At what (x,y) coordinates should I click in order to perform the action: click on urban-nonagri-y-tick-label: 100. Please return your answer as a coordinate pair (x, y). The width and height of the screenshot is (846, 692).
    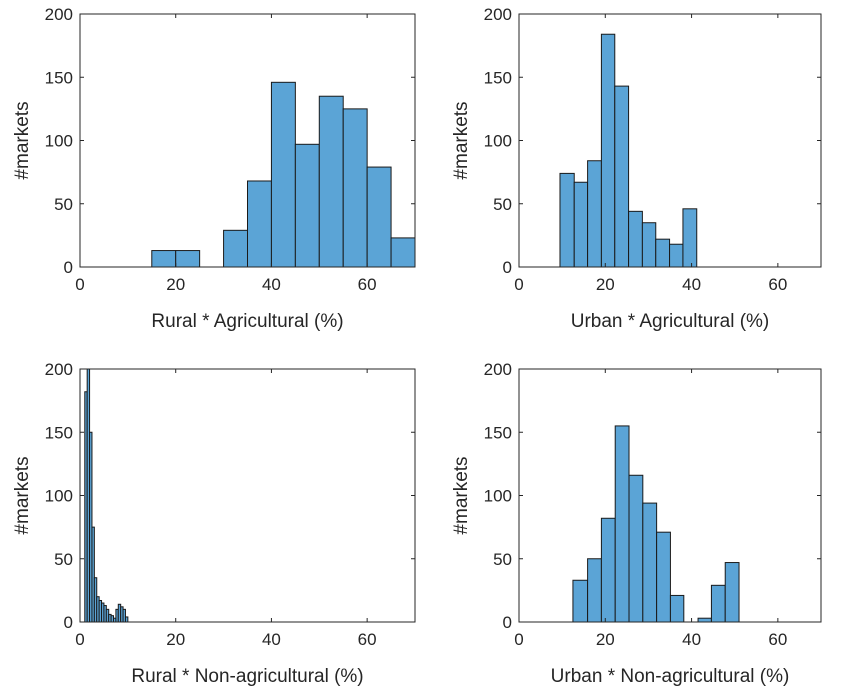
    Looking at the image, I should click on (498, 496).